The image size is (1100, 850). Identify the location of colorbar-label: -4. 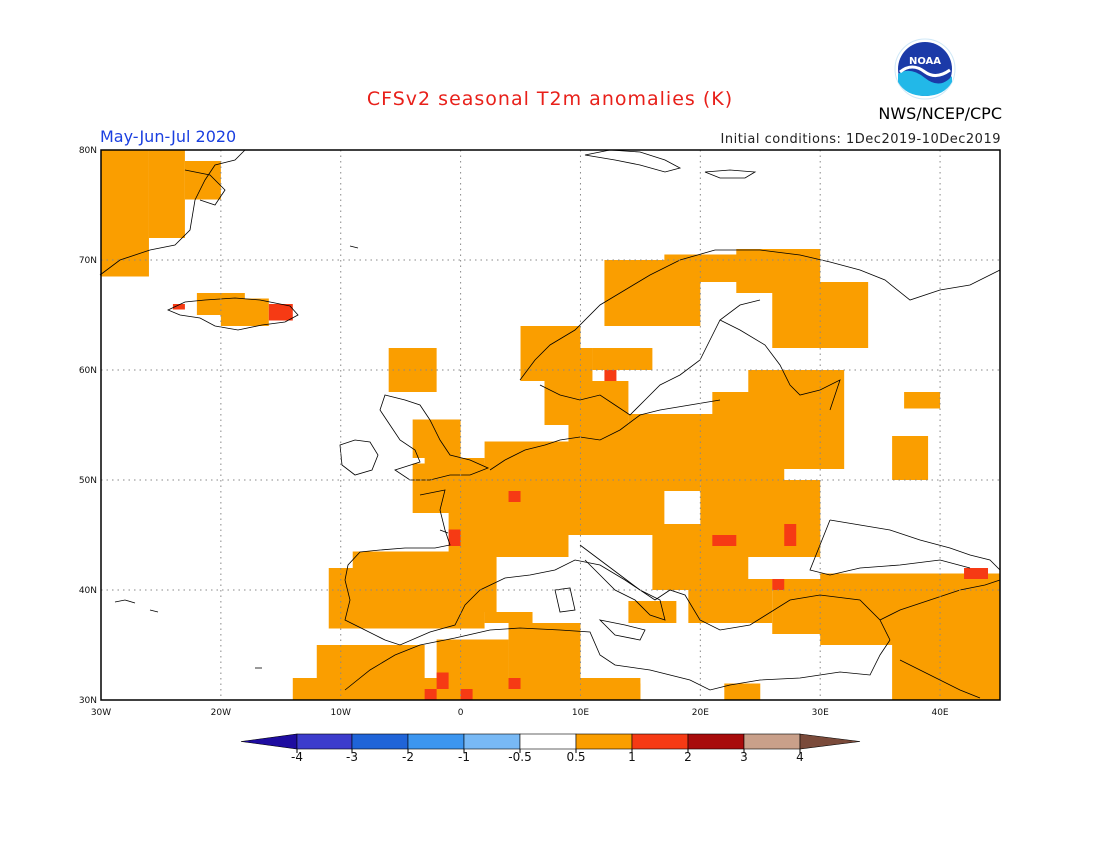
(297, 757).